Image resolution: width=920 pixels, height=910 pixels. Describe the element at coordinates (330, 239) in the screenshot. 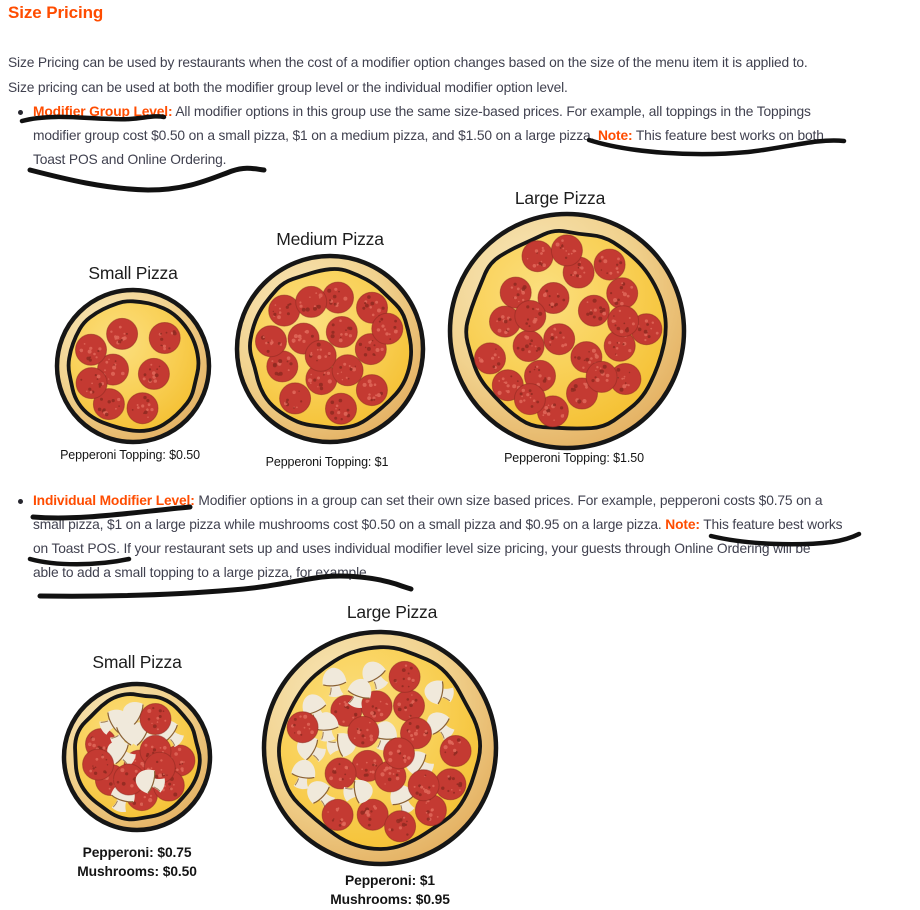

I see `pizza-size-label: Medium Pizza` at that location.